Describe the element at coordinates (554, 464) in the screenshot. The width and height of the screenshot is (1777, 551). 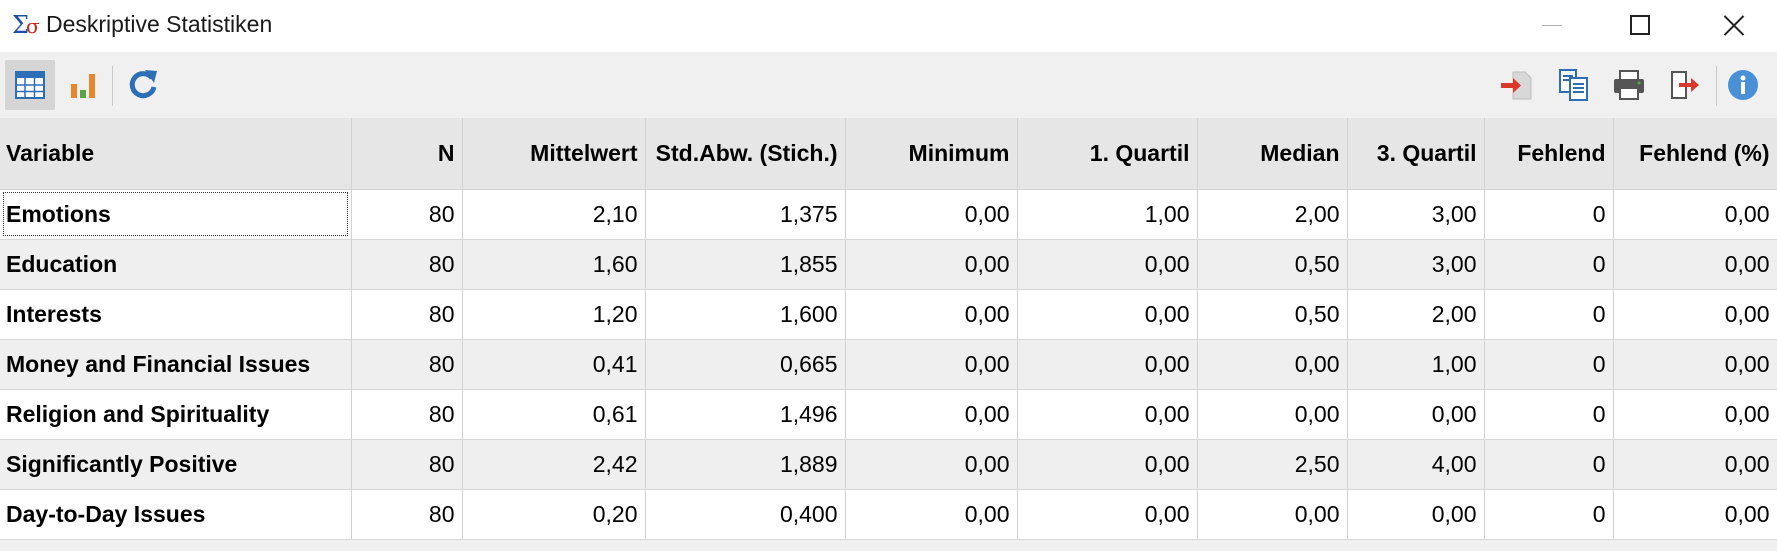
I see `cell-mean: 2,42` at that location.